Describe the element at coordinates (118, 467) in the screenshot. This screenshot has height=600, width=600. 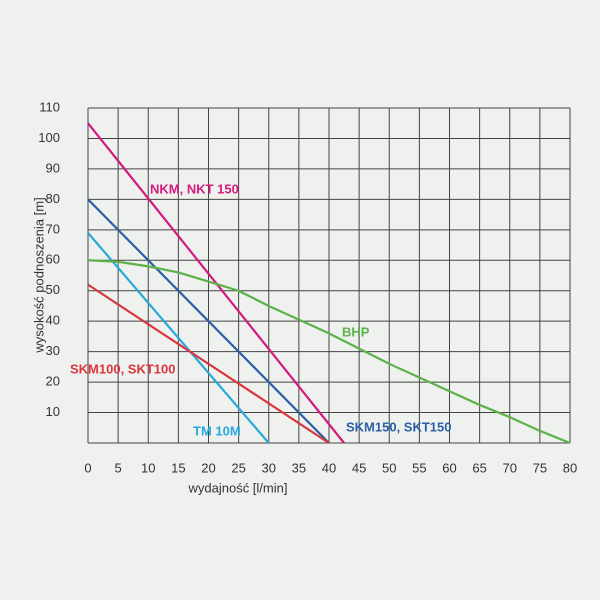
I see `x-tick-label: 5` at that location.